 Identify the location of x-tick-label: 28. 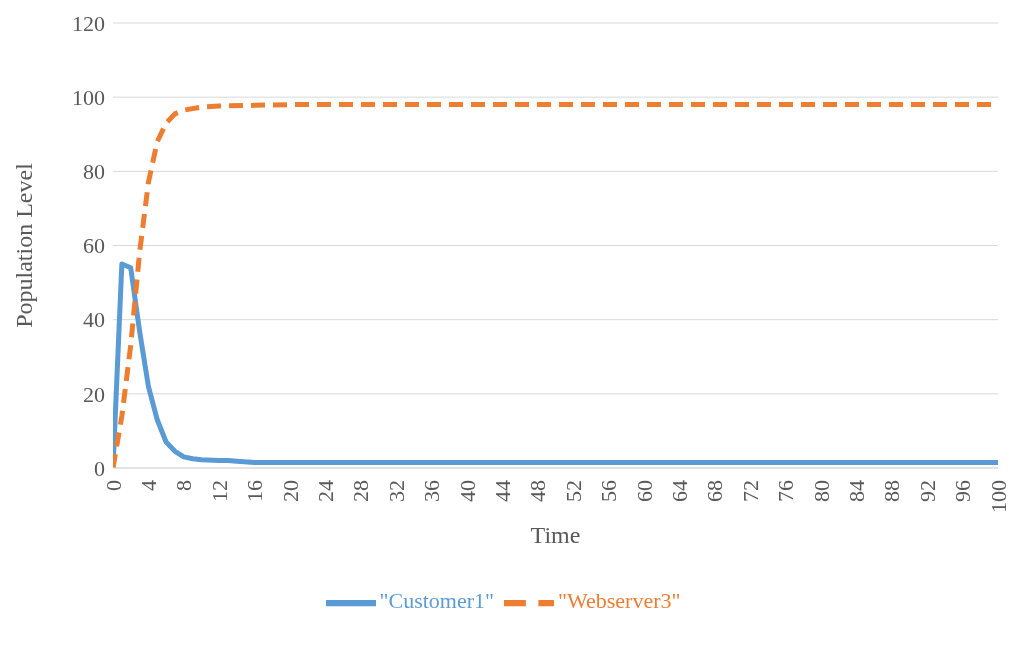
(361, 491).